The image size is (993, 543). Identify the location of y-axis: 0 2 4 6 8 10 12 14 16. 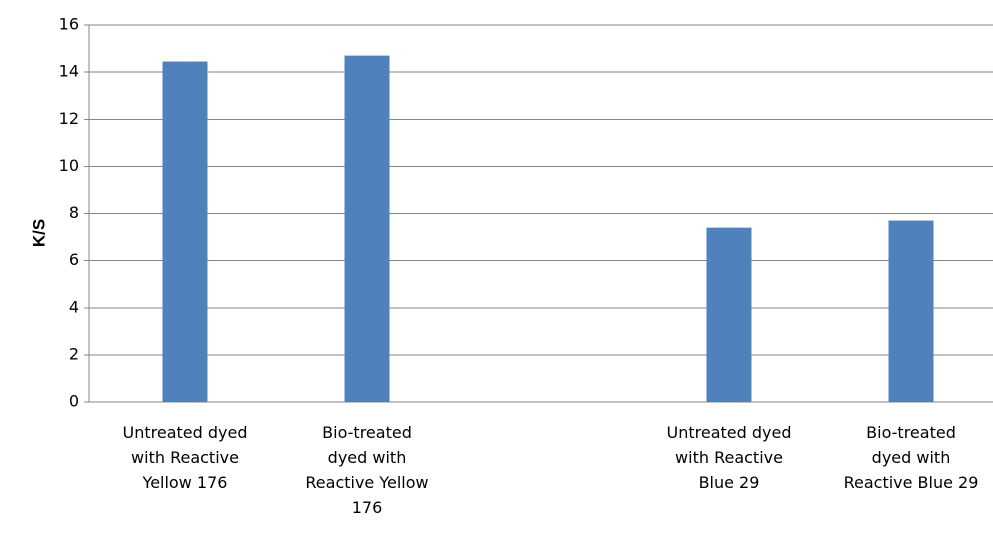
(74, 213).